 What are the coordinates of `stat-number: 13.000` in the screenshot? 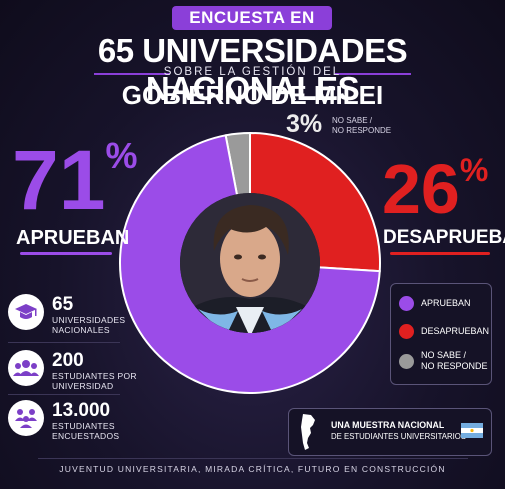 It's located at (81, 410).